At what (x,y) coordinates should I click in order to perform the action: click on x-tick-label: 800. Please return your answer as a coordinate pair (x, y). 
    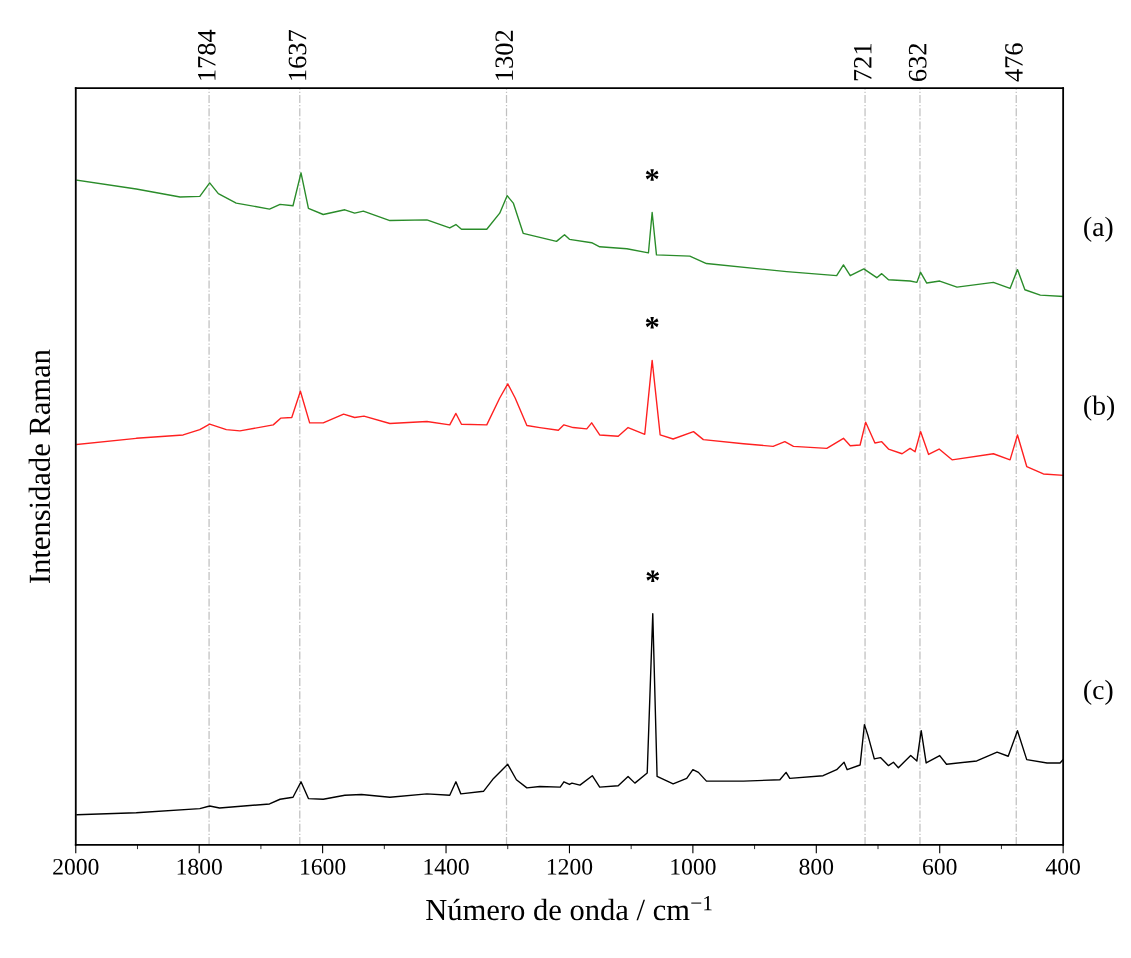
    Looking at the image, I should click on (816, 866).